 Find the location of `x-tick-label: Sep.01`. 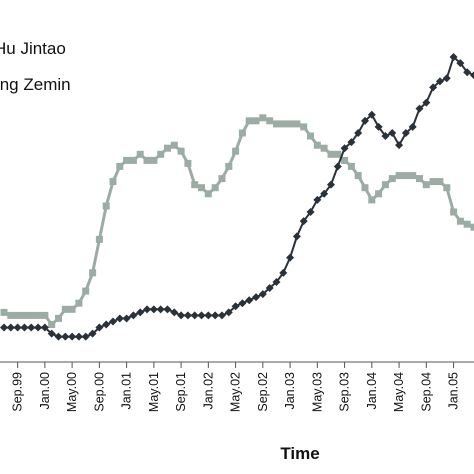

x-tick-label: Sep.01 is located at coordinates (181, 392).